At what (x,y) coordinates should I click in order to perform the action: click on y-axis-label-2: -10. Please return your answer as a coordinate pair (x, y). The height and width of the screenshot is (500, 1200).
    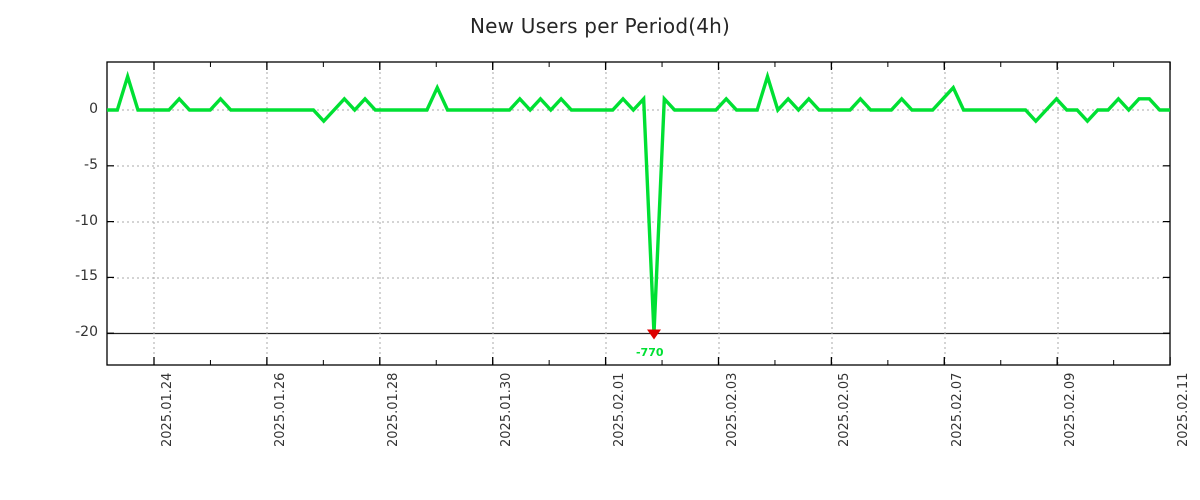
    Looking at the image, I should click on (86, 220).